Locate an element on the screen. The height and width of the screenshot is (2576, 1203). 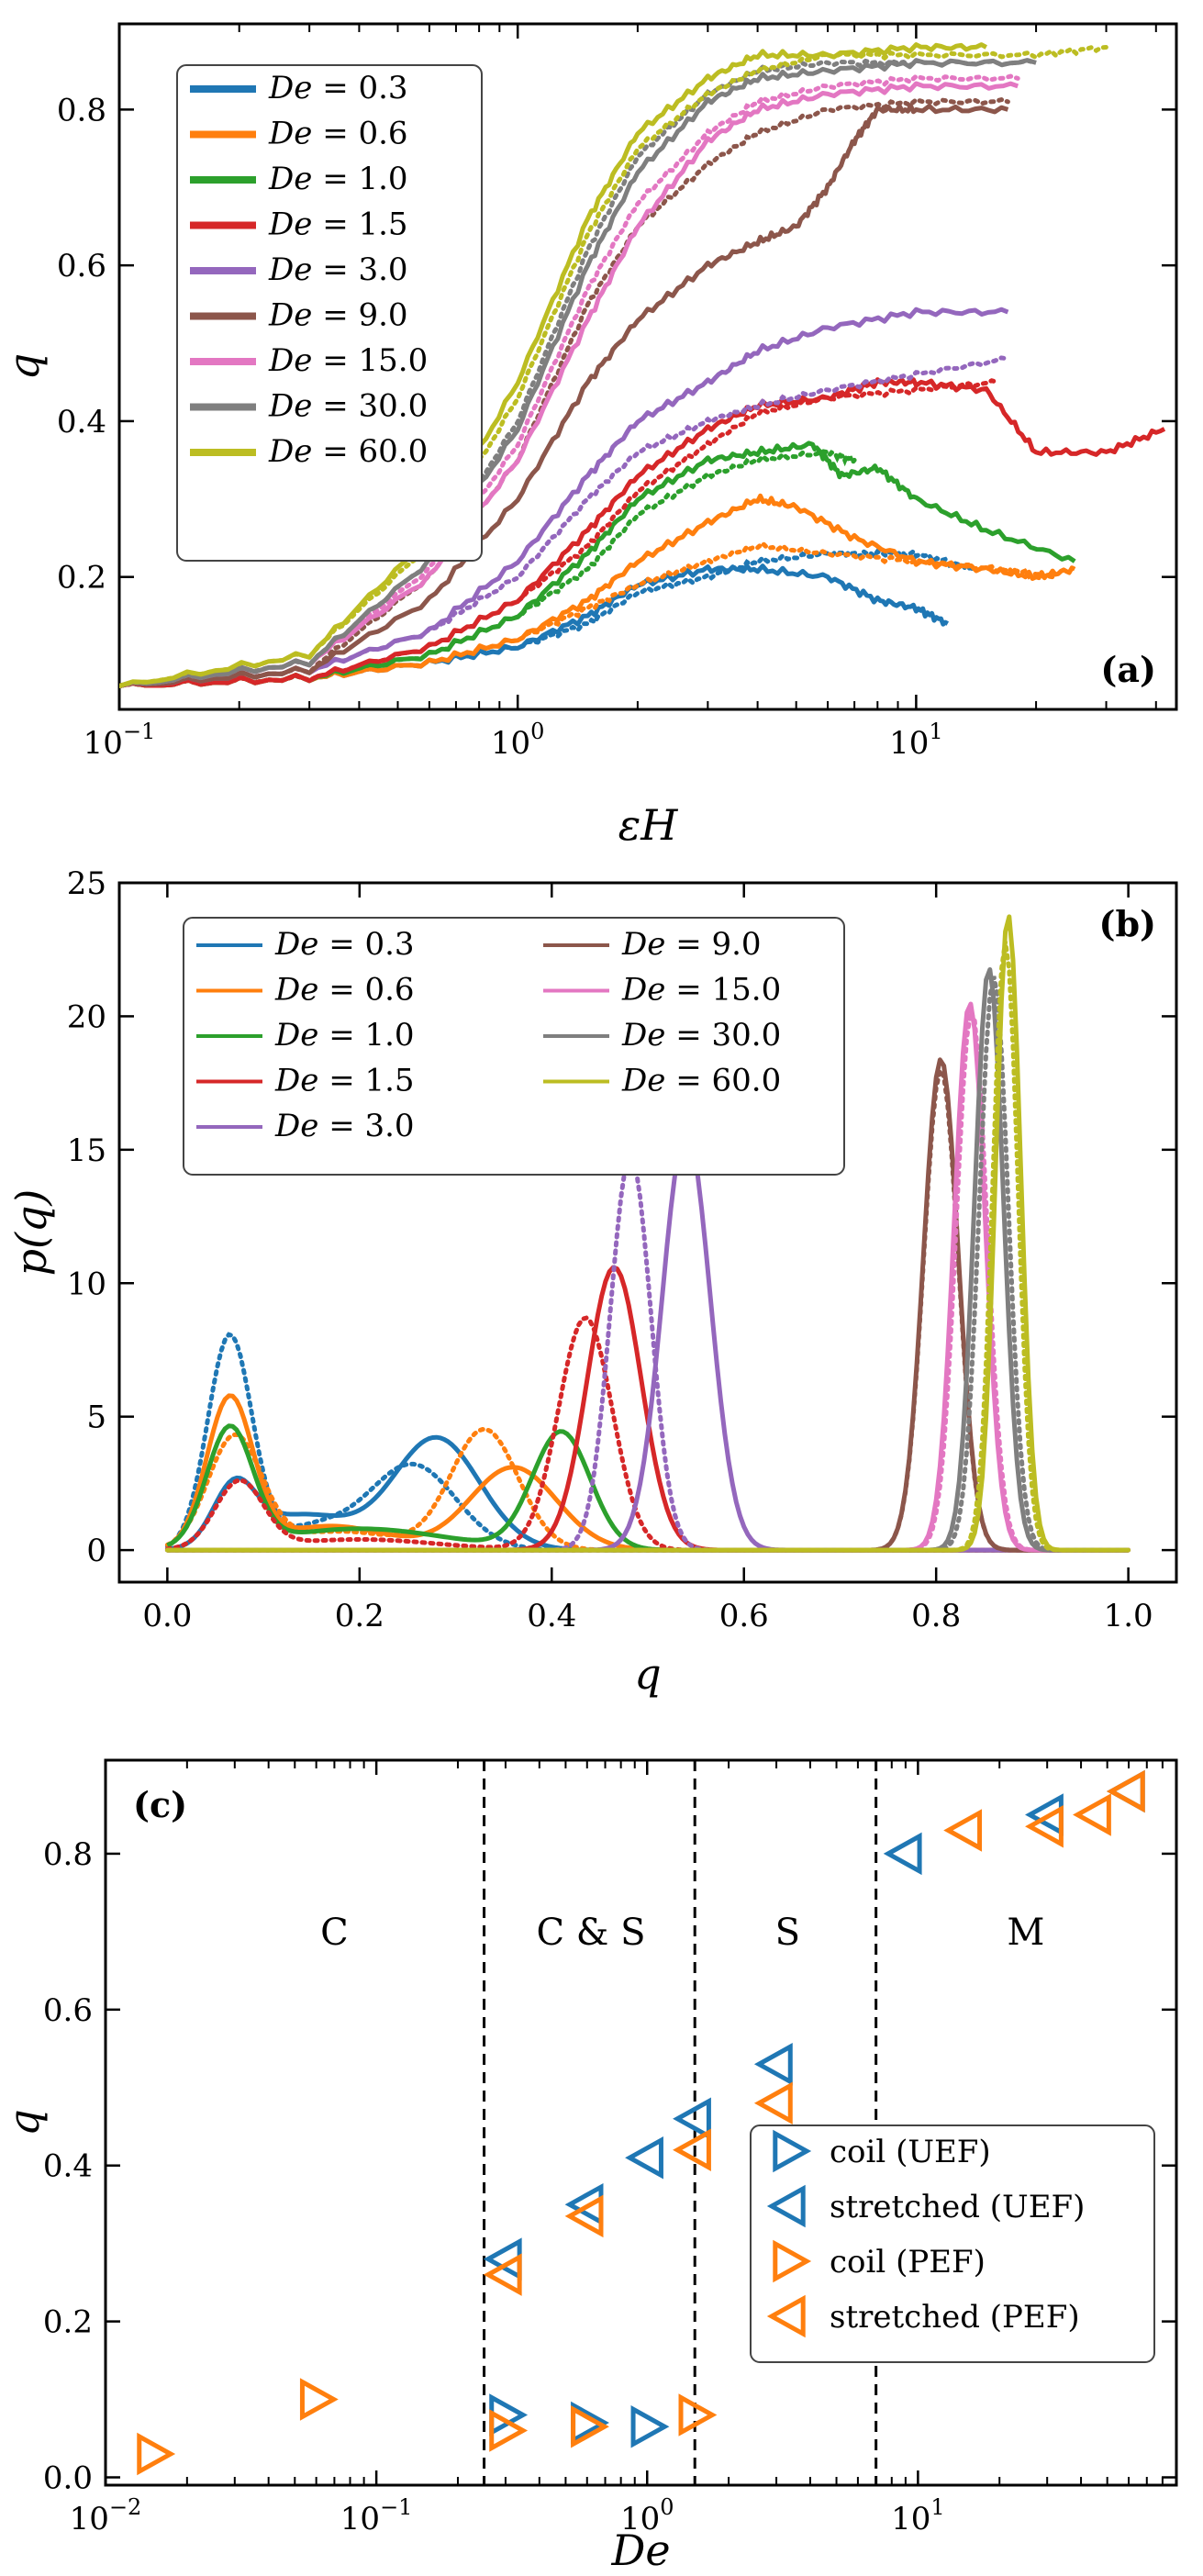
y-tick-label: 25 is located at coordinates (86, 883).